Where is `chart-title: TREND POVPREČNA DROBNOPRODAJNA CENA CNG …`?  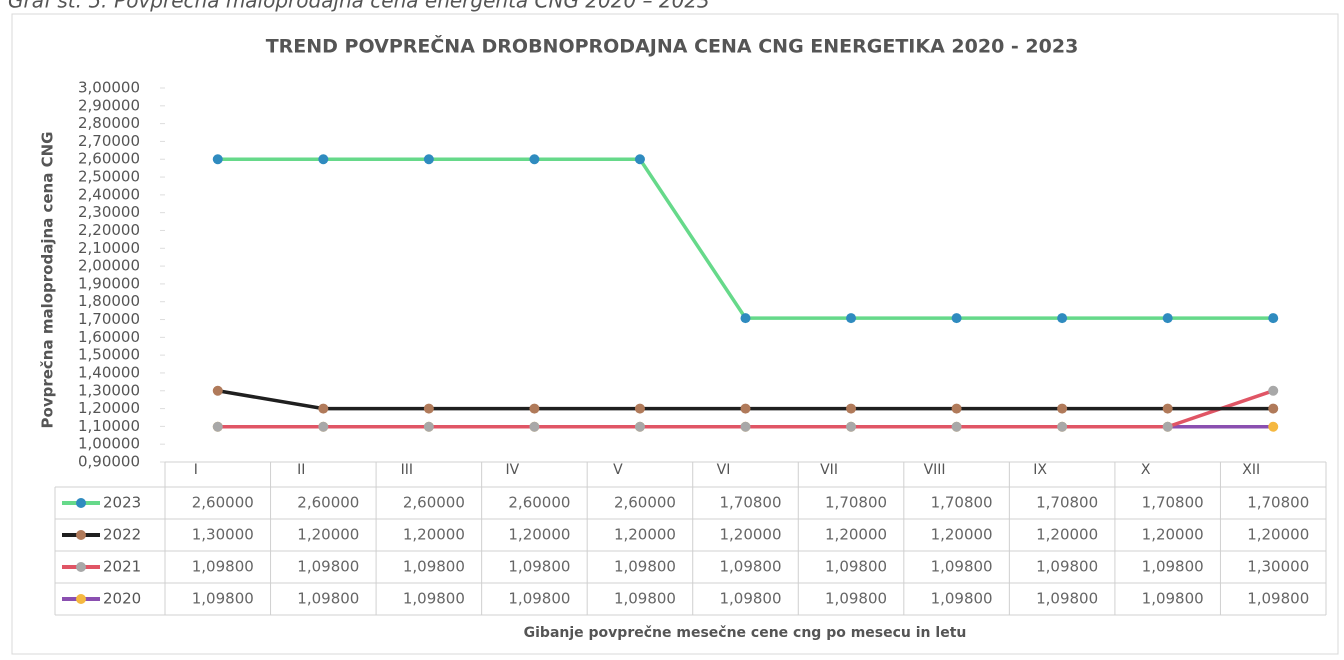
chart-title: TREND POVPREČNA DROBNOPRODAJNA CENA CNG … is located at coordinates (672, 46).